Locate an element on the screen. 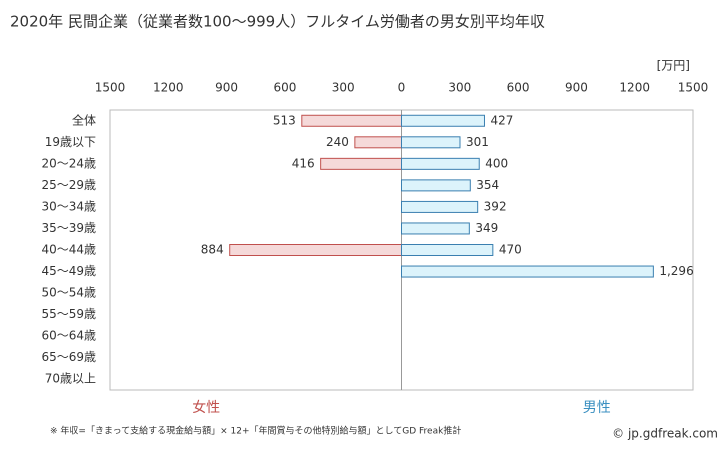 This screenshot has height=451, width=728. chart-title: 2020年 民間企業（従業者数100～999人）フルタイム労働者の男女別平均年収 is located at coordinates (277, 22).